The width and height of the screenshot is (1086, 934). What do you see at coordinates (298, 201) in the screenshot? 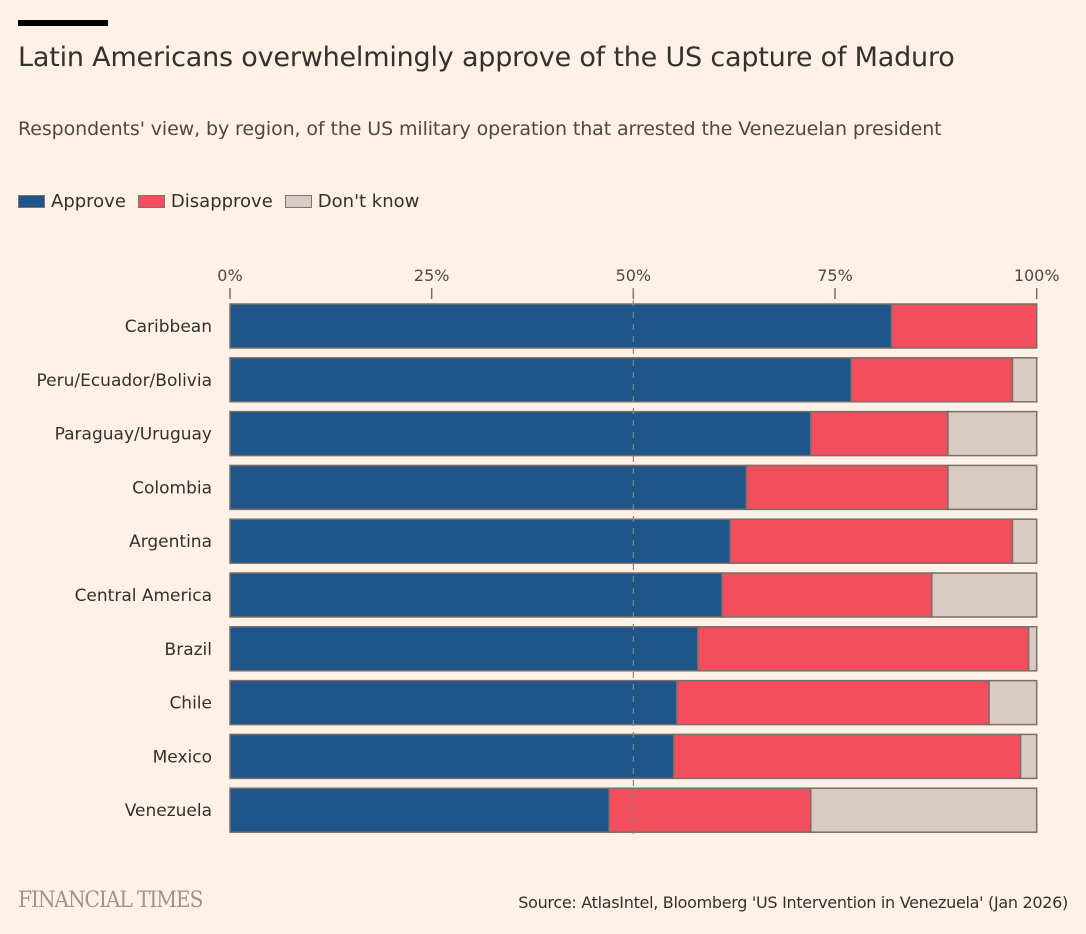
I see `legend-swatch-dont-know` at bounding box center [298, 201].